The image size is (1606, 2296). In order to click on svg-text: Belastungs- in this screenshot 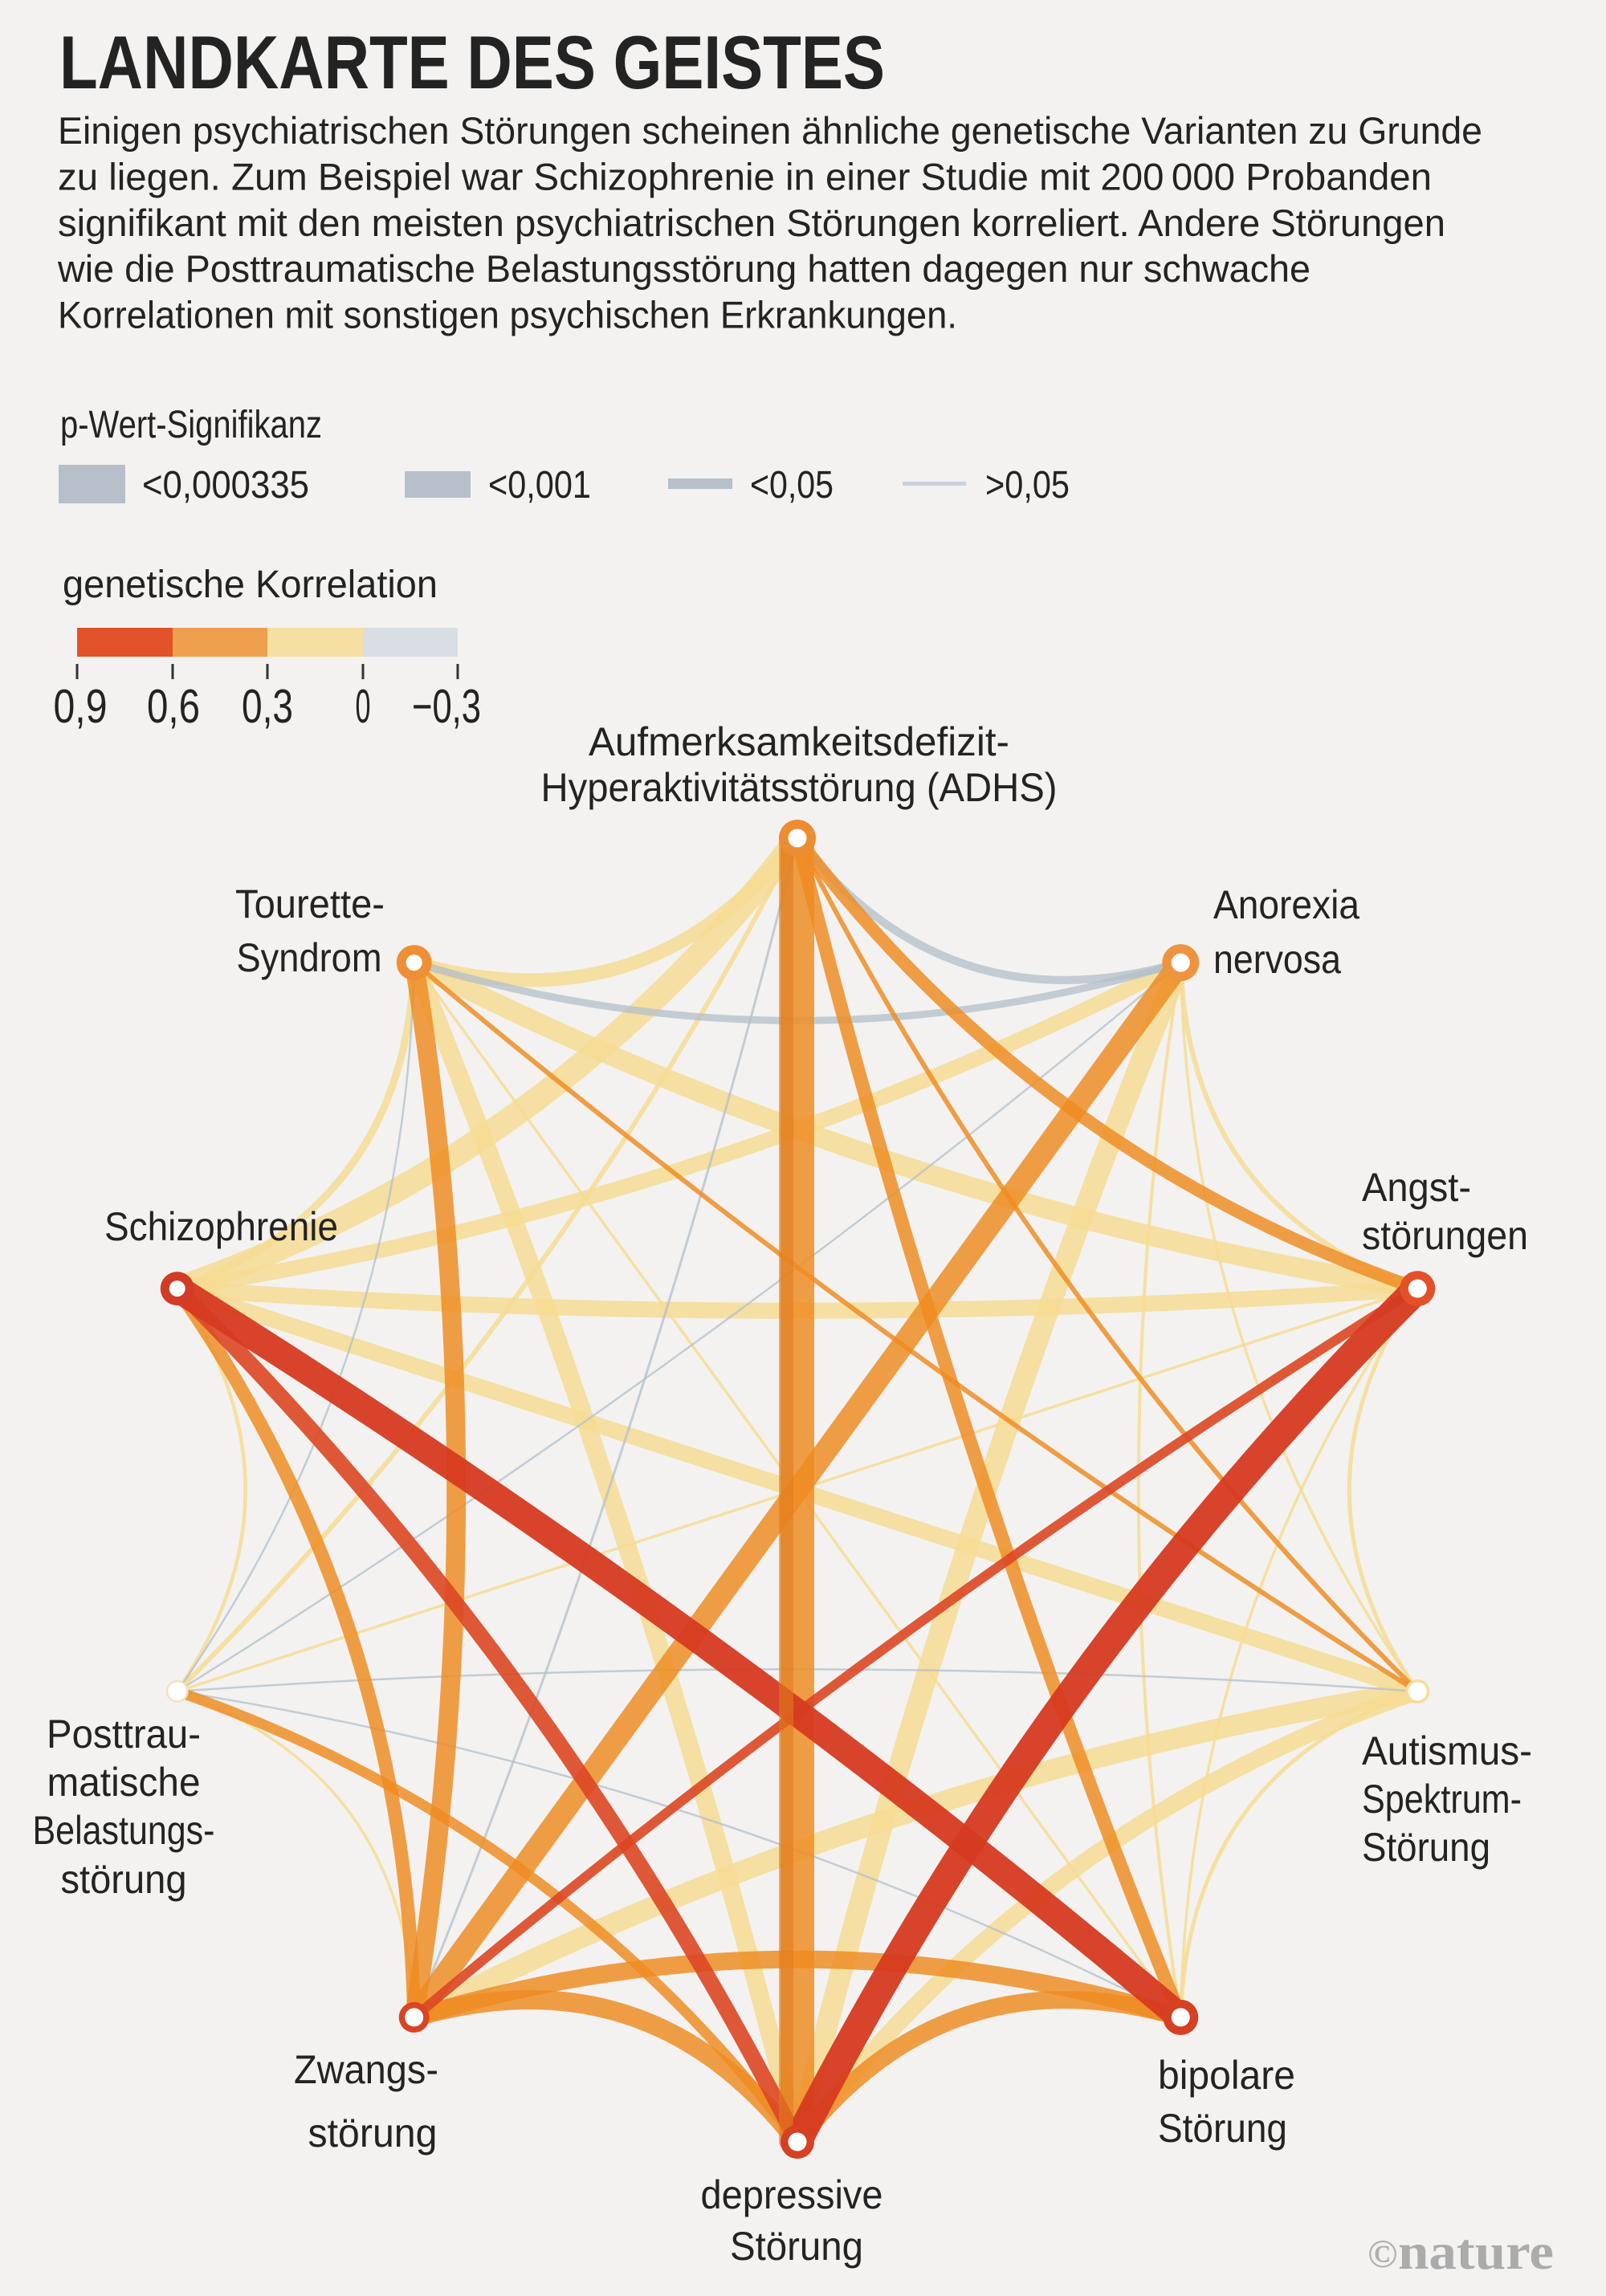, I will do `click(124, 1830)`.